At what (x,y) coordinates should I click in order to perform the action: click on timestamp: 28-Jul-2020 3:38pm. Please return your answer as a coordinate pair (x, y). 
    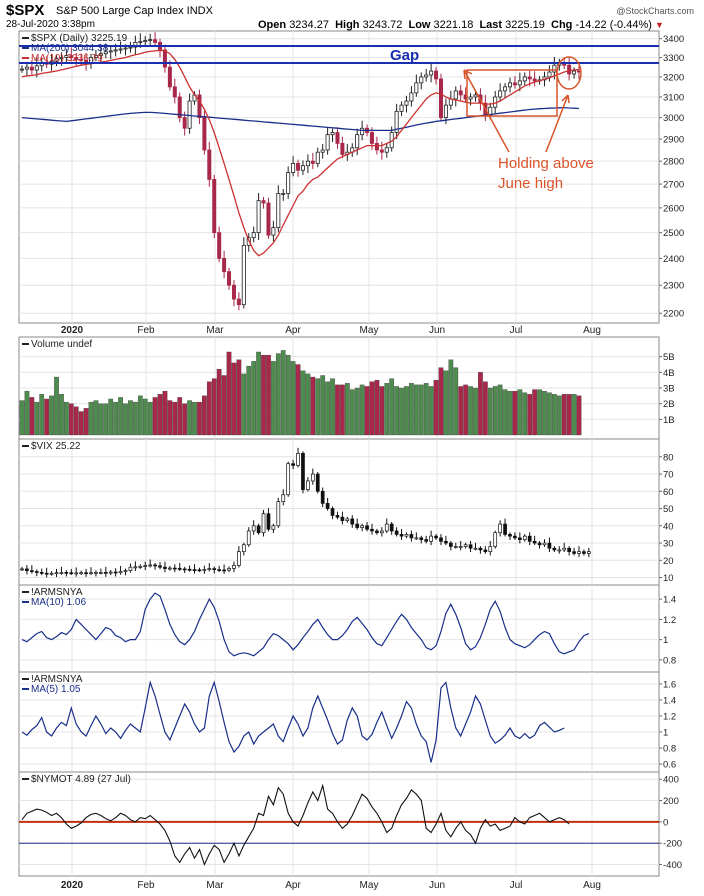
    Looking at the image, I should click on (50, 24).